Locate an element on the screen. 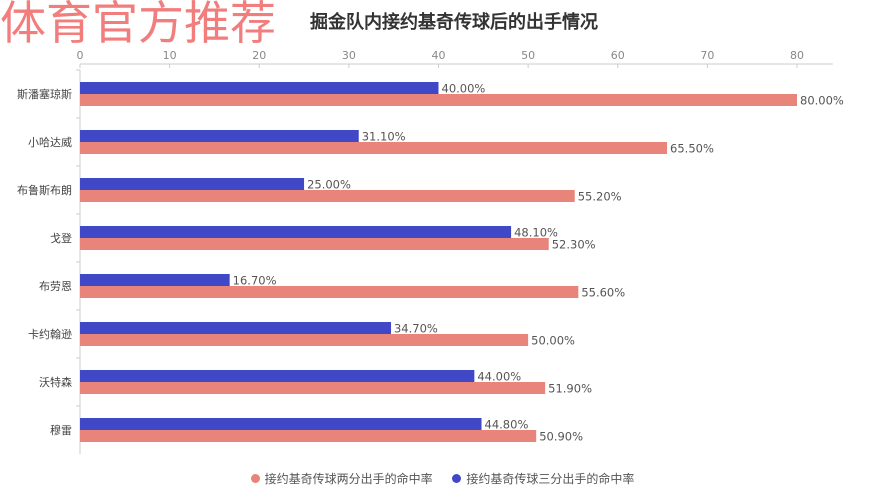 This screenshot has height=500, width=885. data-label: 44.00% is located at coordinates (499, 377).